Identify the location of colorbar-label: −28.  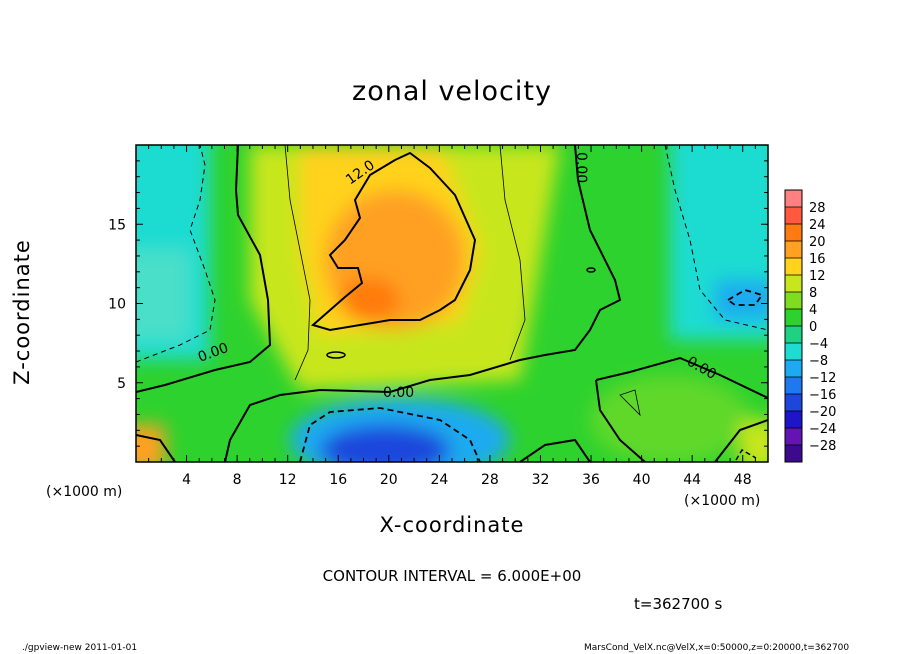
(822, 446).